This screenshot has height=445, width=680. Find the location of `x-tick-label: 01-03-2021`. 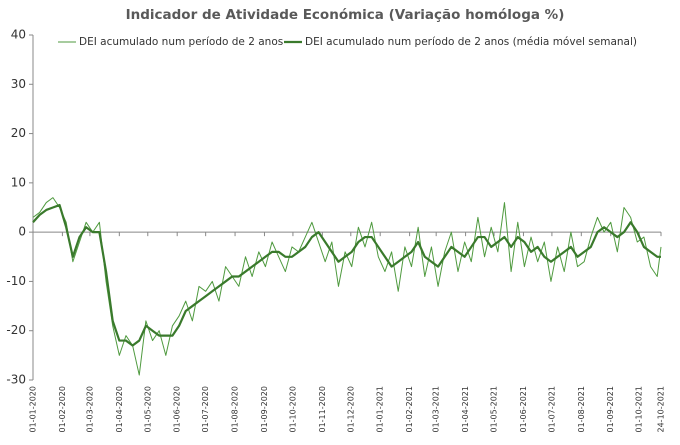

x-tick-label: 01-03-2021 is located at coordinates (436, 409).